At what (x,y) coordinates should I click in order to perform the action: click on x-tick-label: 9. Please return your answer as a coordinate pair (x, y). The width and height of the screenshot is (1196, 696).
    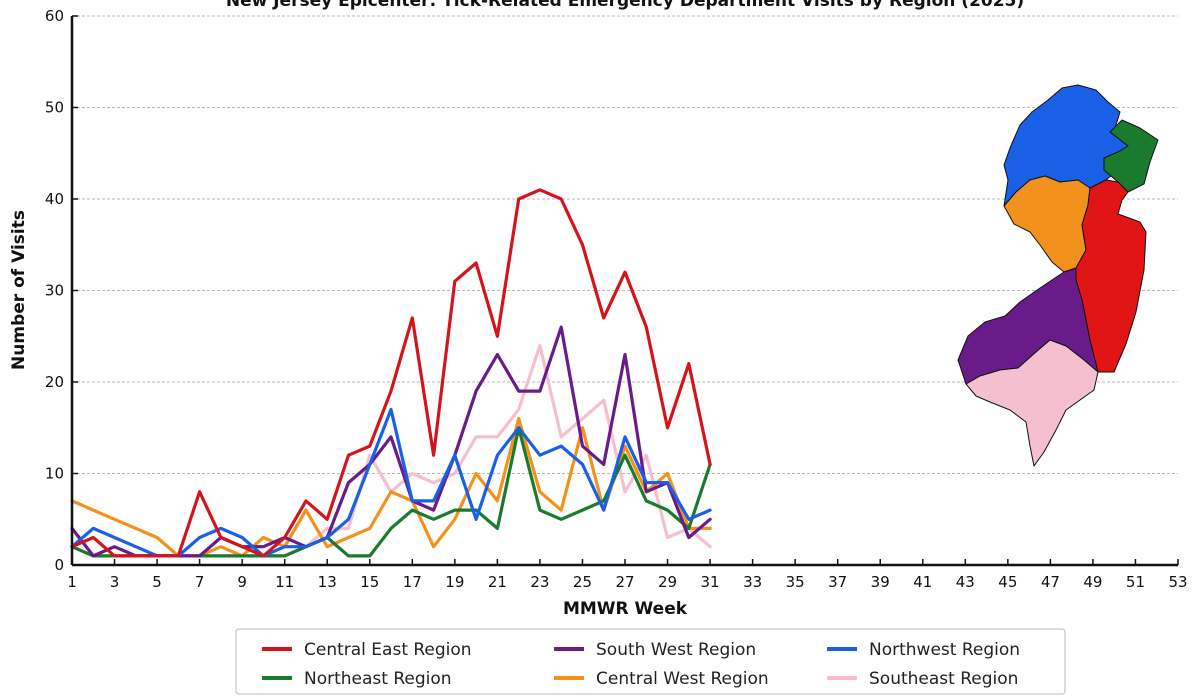
    Looking at the image, I should click on (242, 582).